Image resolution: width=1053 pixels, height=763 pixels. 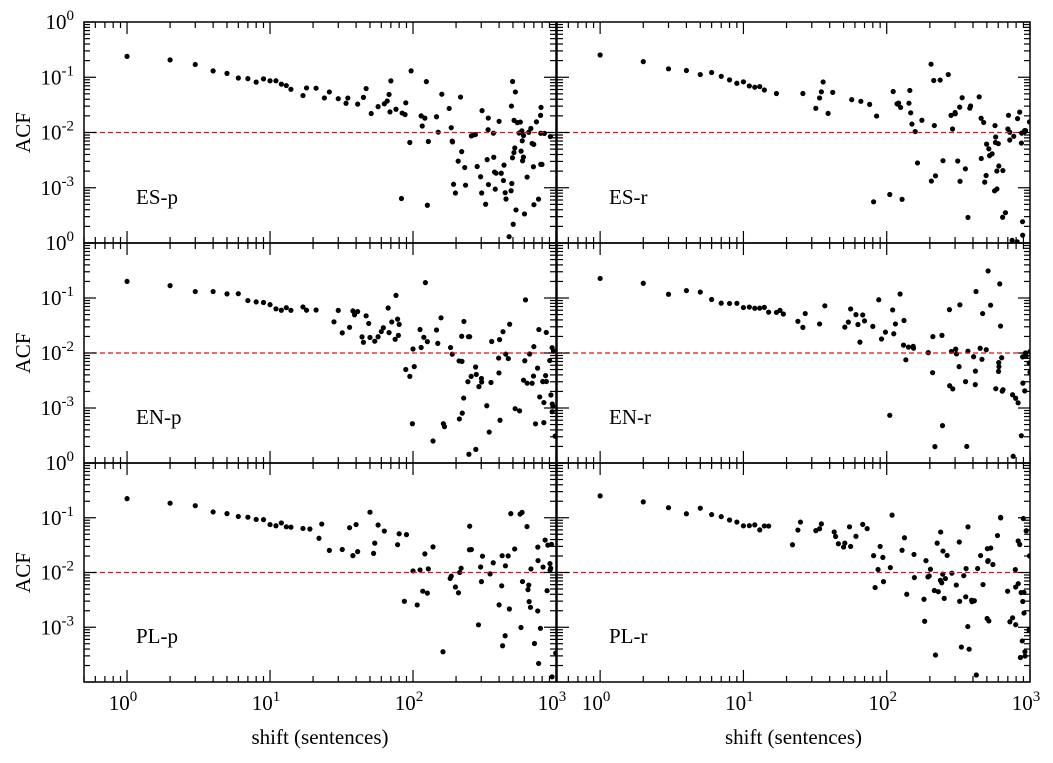 What do you see at coordinates (266, 702) in the screenshot?
I see `x-tick-label: 10¹` at bounding box center [266, 702].